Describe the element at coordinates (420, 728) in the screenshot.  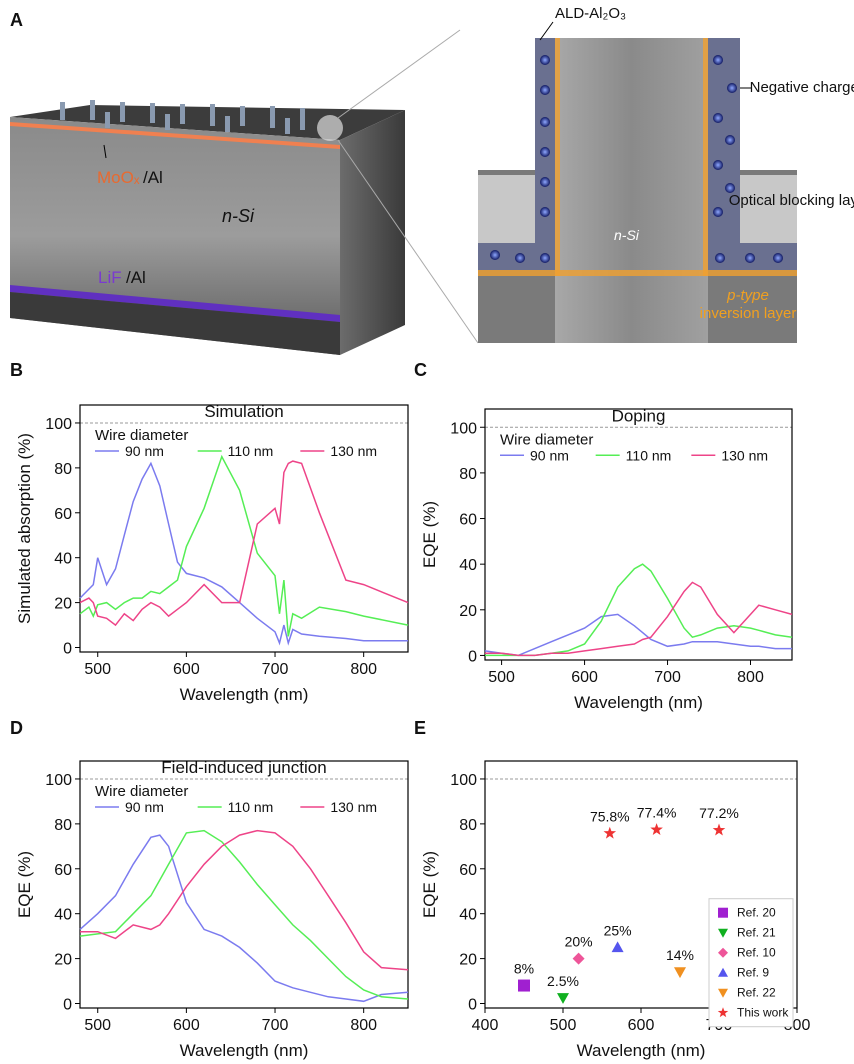
I see `panel-label: E` at that location.